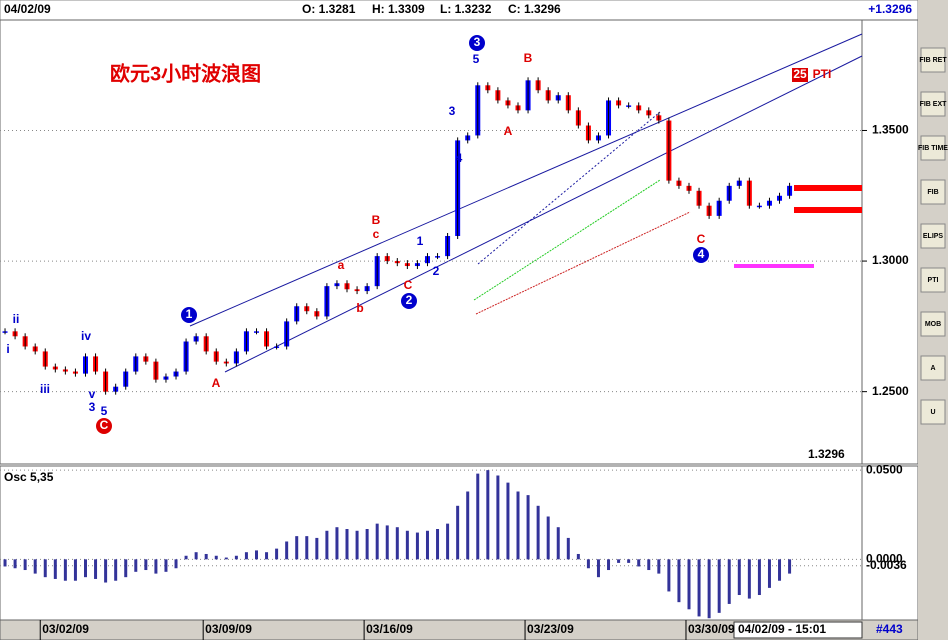  Describe the element at coordinates (228, 629) in the screenshot. I see `x-tick-label: 03/09/09` at that location.